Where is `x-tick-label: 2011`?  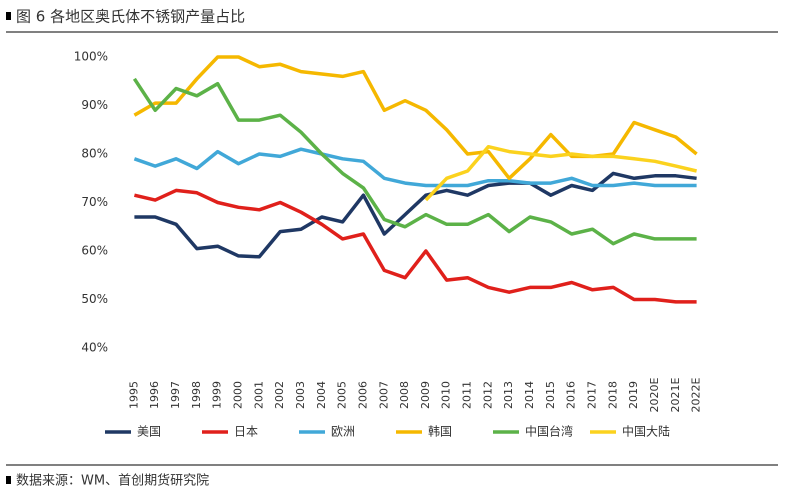 x-tick-label: 2011 is located at coordinates (467, 395).